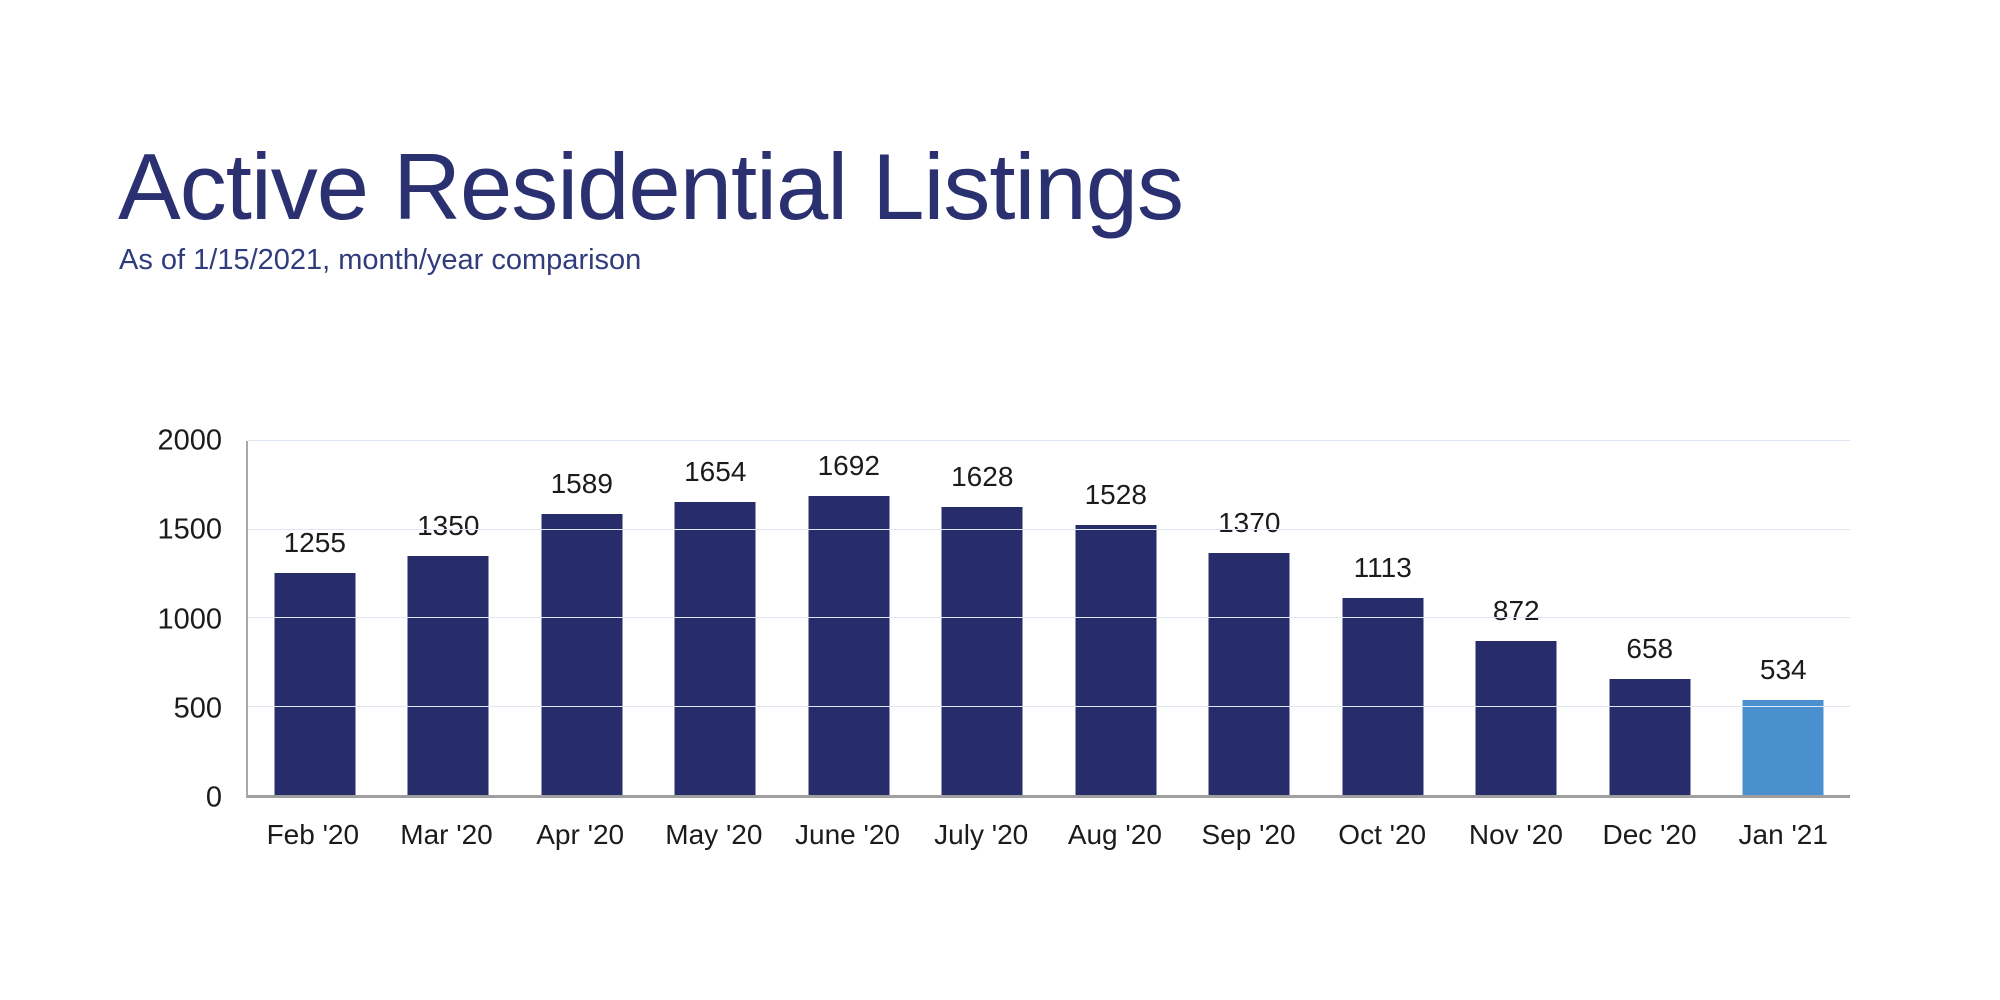 The image size is (2000, 1000). Describe the element at coordinates (1650, 648) in the screenshot. I see `bar-value-label: 658` at that location.